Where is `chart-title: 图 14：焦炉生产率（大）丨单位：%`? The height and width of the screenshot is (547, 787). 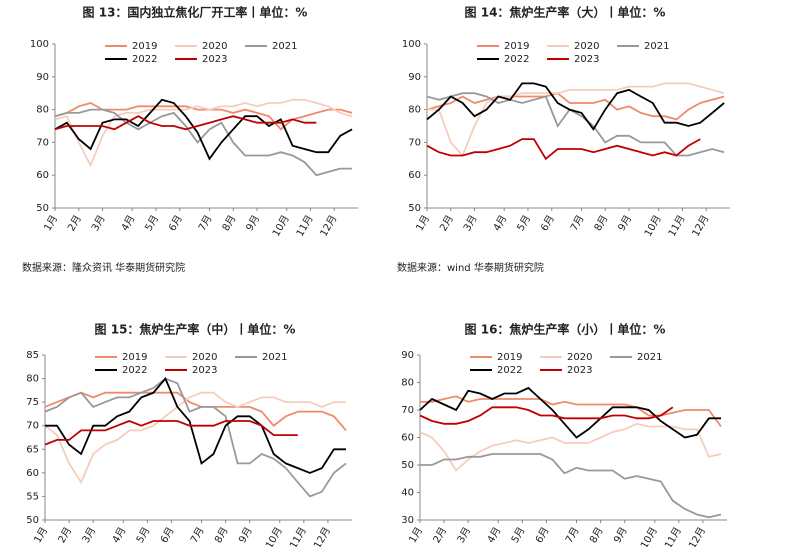 chart-title: 图 14：焦炉生产率（大）丨单位：% is located at coordinates (565, 12).